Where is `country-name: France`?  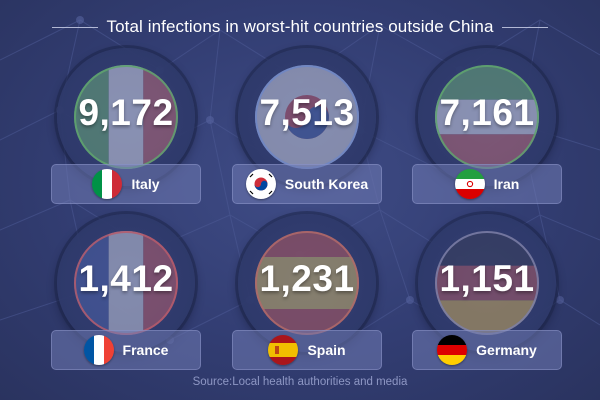
country-name: France is located at coordinates (145, 350).